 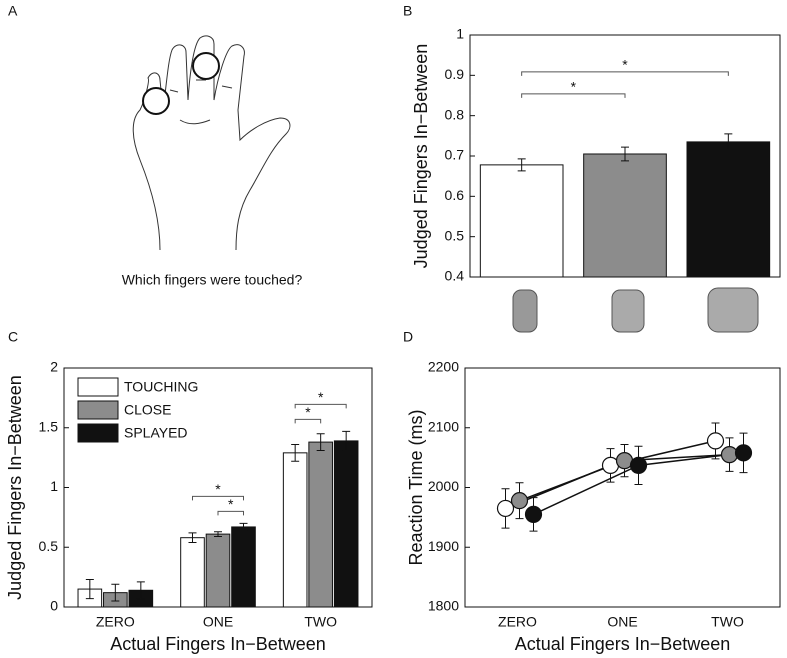 What do you see at coordinates (407, 11) in the screenshot?
I see `panel-label: B` at bounding box center [407, 11].